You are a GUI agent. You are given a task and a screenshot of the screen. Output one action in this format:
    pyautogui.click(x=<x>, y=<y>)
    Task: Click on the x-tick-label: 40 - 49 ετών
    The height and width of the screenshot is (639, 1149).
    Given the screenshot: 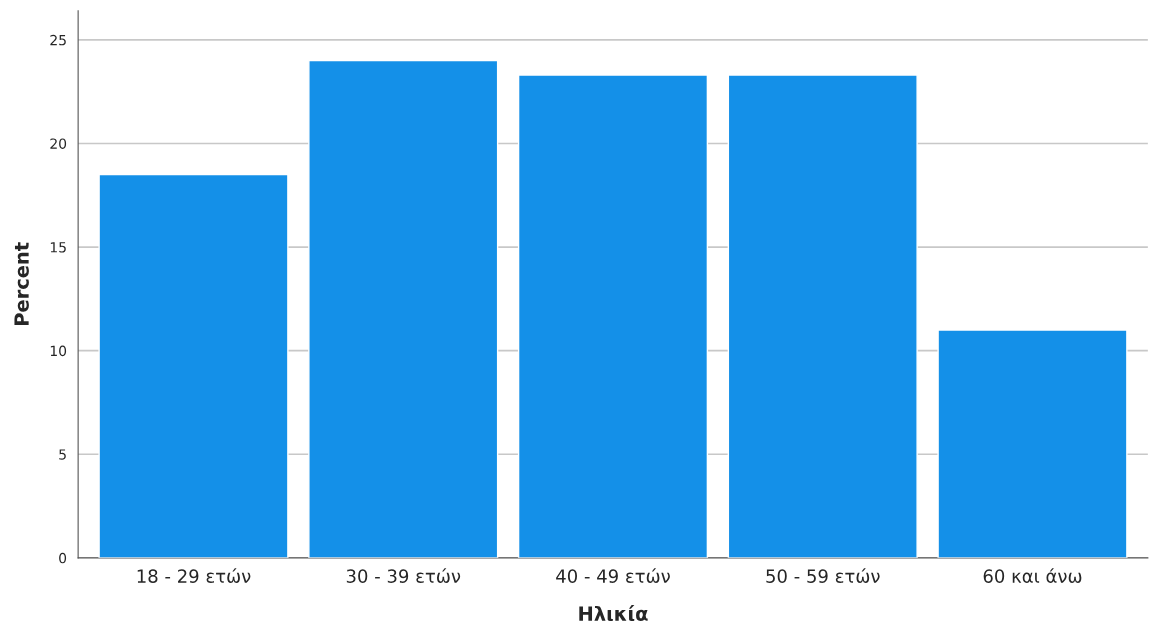 What is the action you would take?
    pyautogui.click(x=613, y=575)
    